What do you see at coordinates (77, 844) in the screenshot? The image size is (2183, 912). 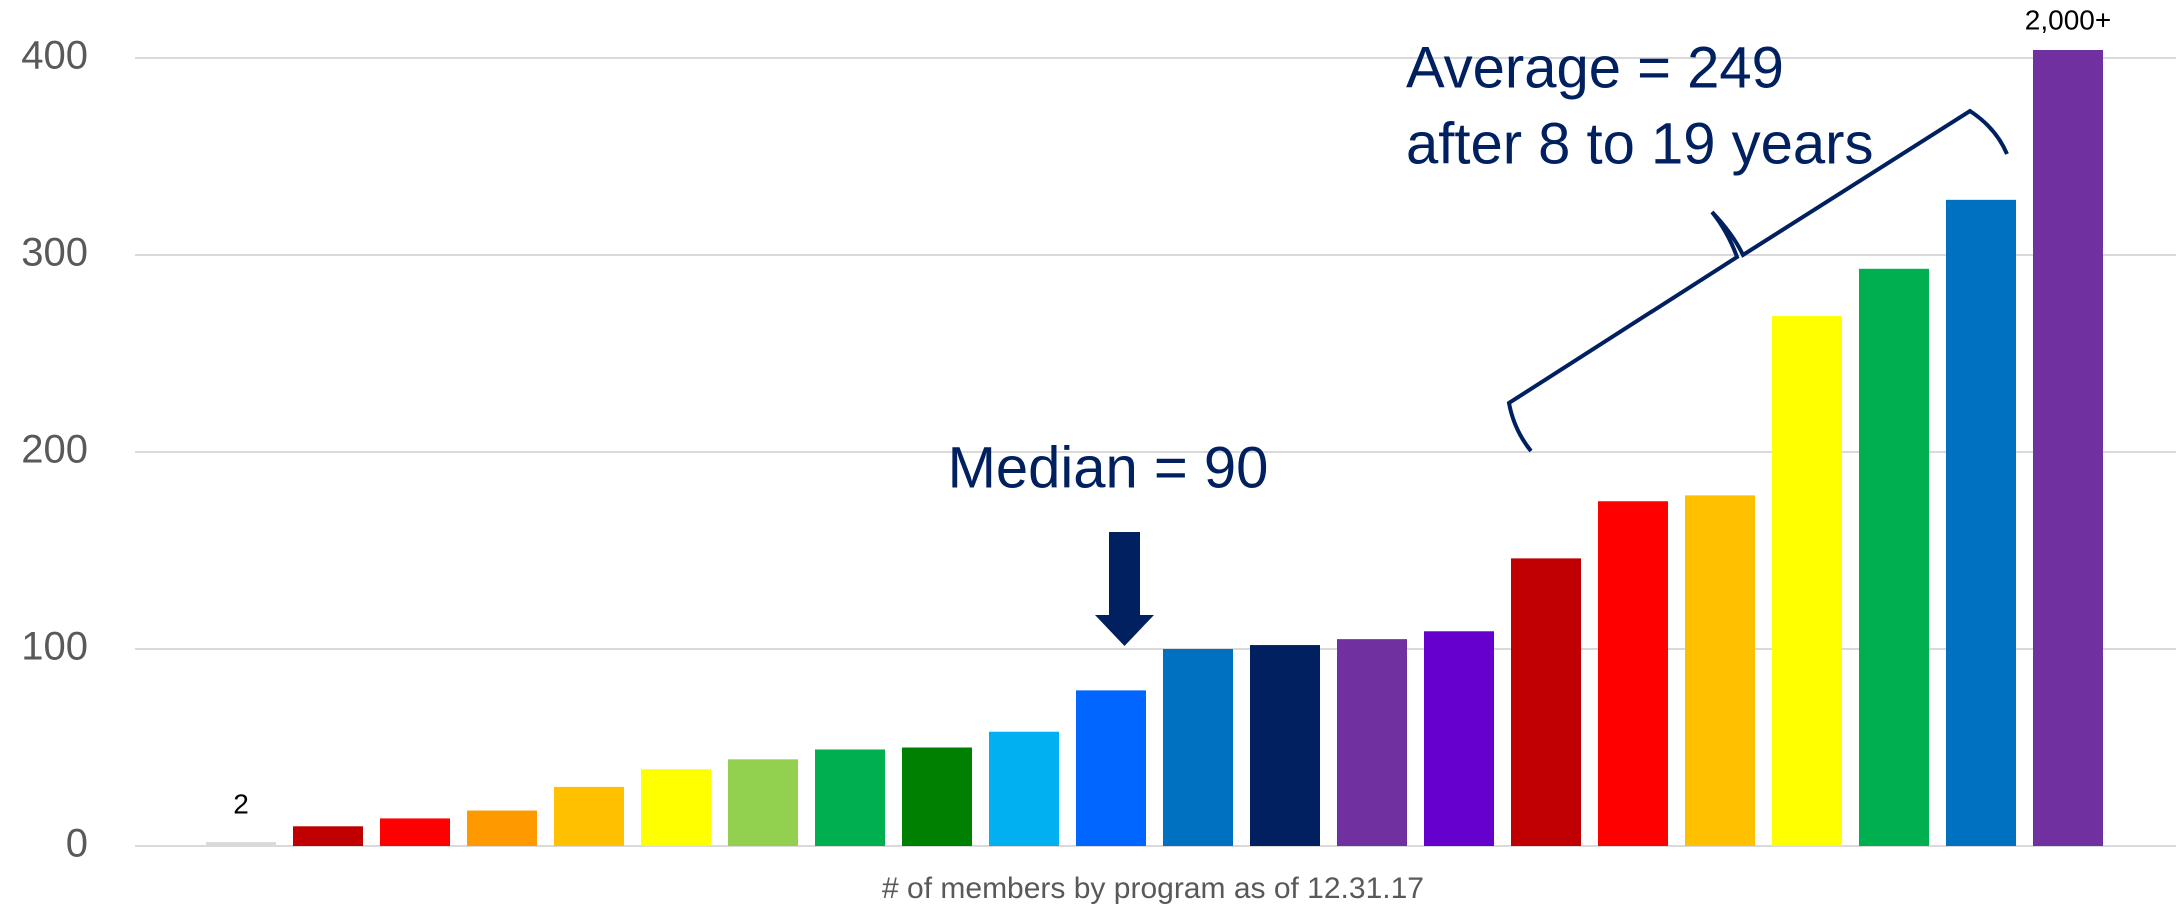 I see `y-tick-label: 0` at bounding box center [77, 844].